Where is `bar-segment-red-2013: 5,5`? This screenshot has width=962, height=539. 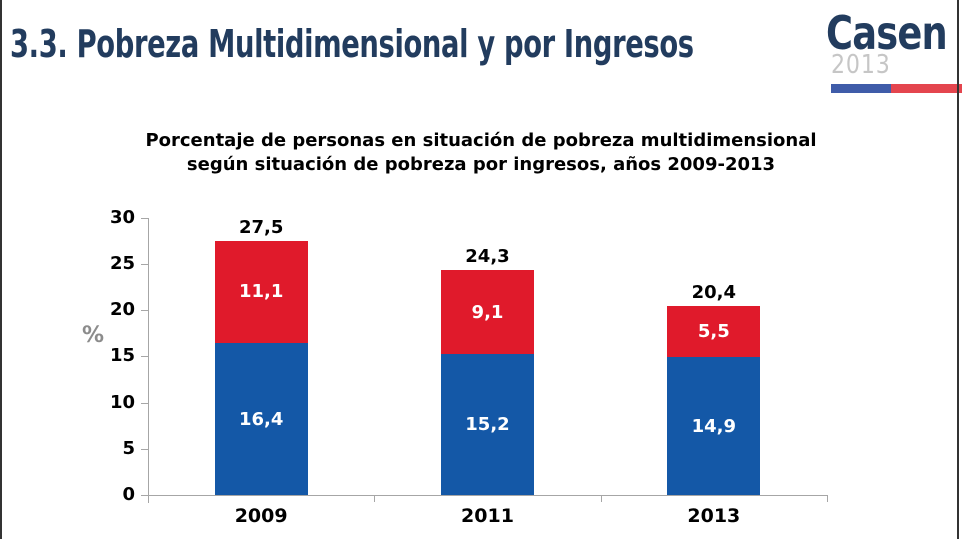
bar-segment-red-2013: 5,5 is located at coordinates (714, 332).